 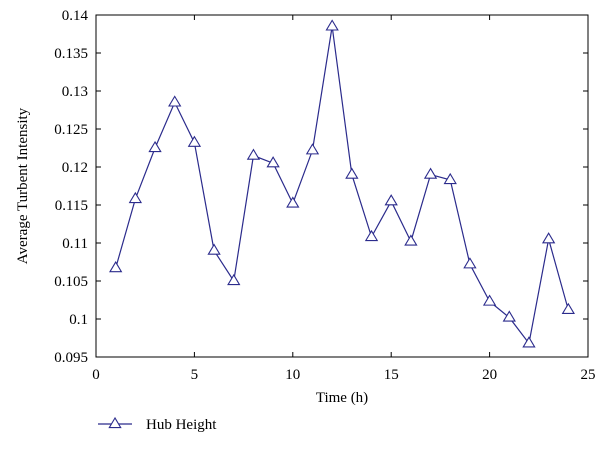 I want to click on y-tick-label: 0.14, so click(x=75, y=16).